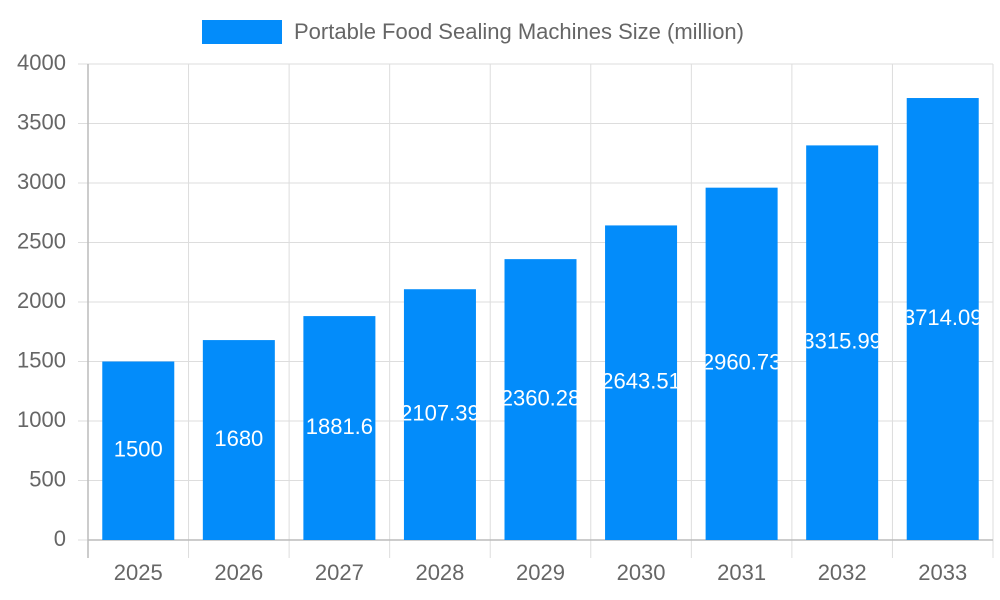  What do you see at coordinates (41, 121) in the screenshot?
I see `y-tick-label: 3500` at bounding box center [41, 121].